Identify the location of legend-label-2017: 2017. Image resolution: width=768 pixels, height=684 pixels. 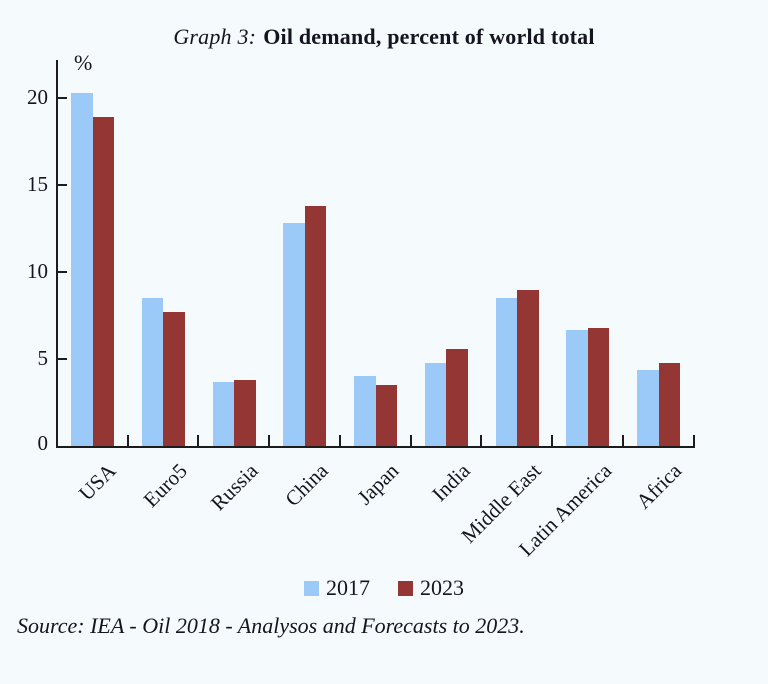
(348, 587).